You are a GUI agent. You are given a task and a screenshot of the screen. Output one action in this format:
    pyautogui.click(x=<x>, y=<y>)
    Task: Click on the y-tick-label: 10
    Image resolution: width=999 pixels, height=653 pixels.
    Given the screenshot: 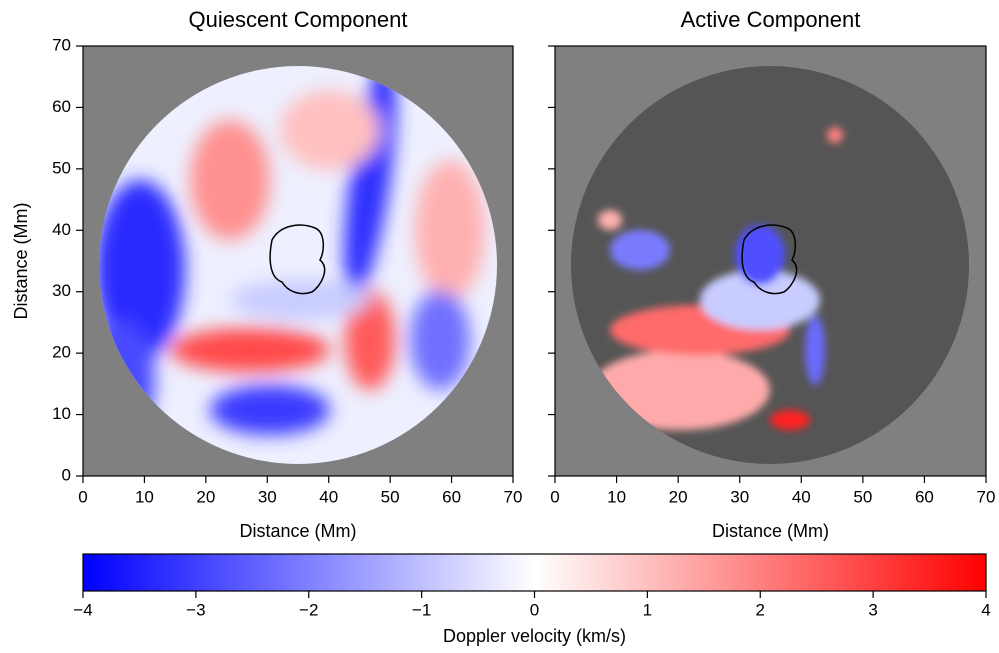 What is the action you would take?
    pyautogui.click(x=61, y=413)
    